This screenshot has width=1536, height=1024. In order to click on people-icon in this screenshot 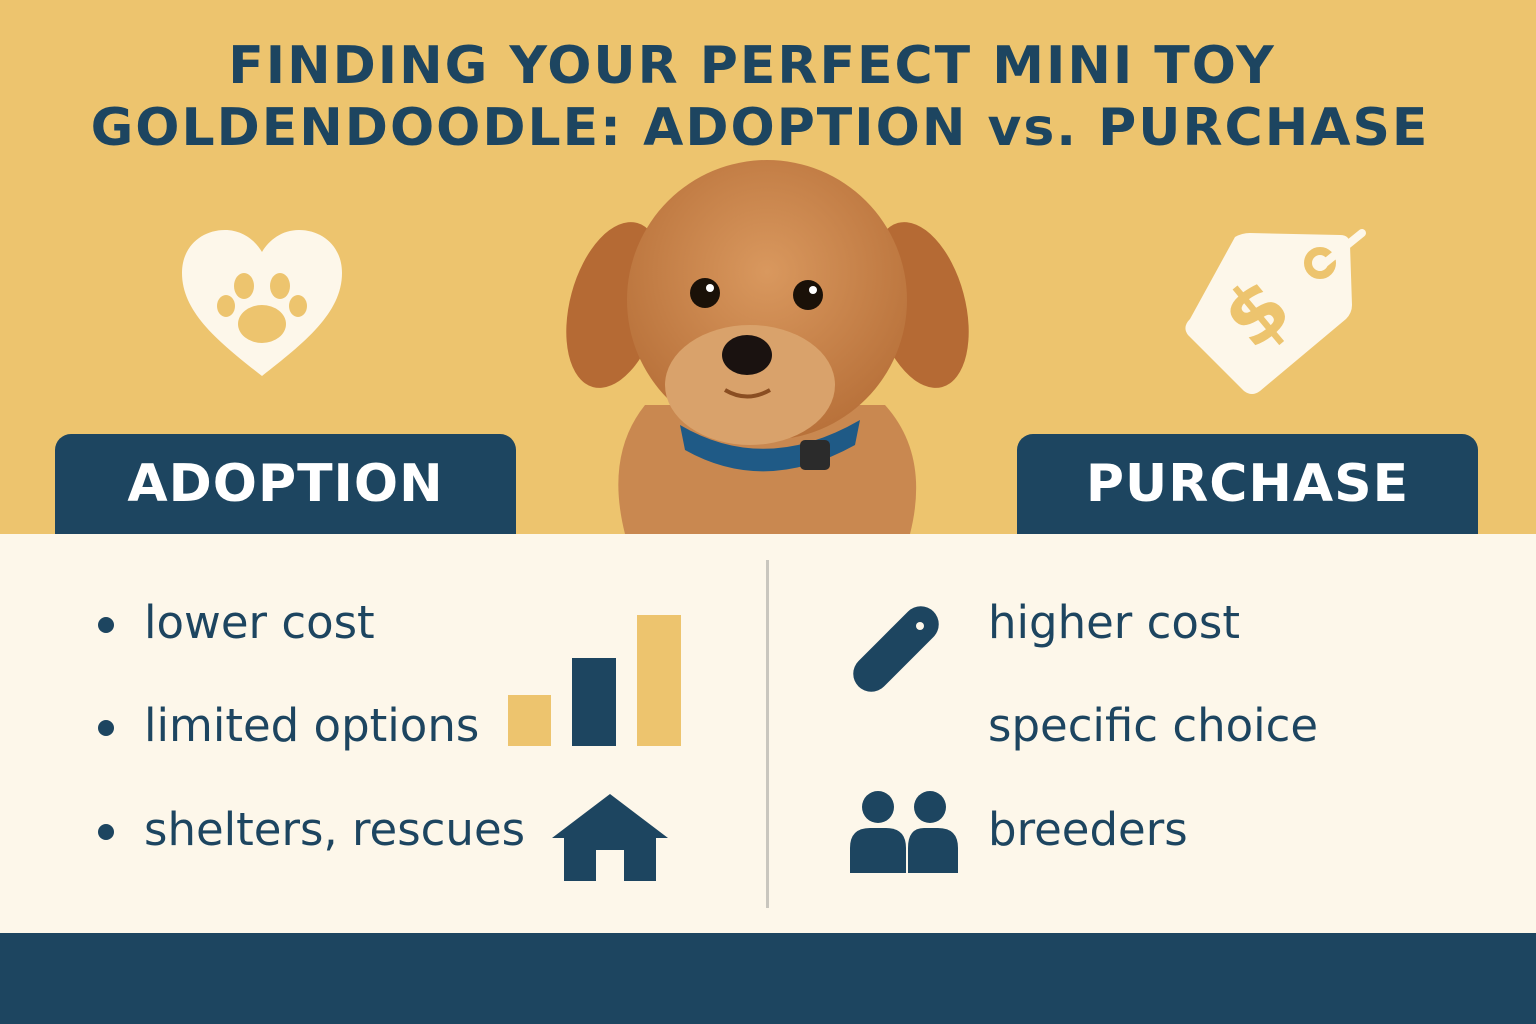, I will do `click(904, 832)`.